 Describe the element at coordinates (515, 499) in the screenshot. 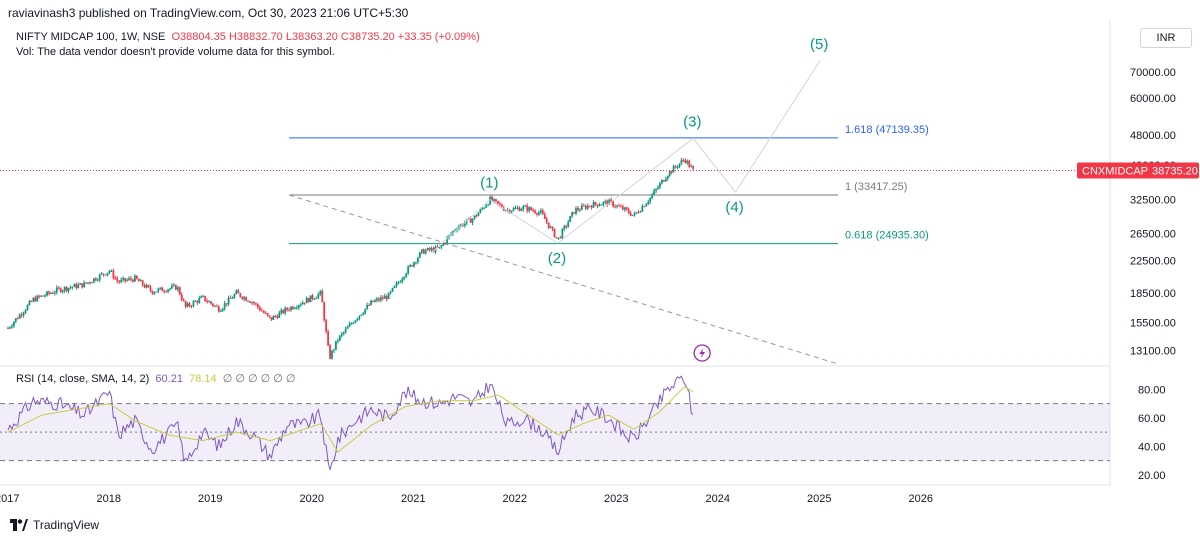

I see `time-tick-label: 2022` at that location.